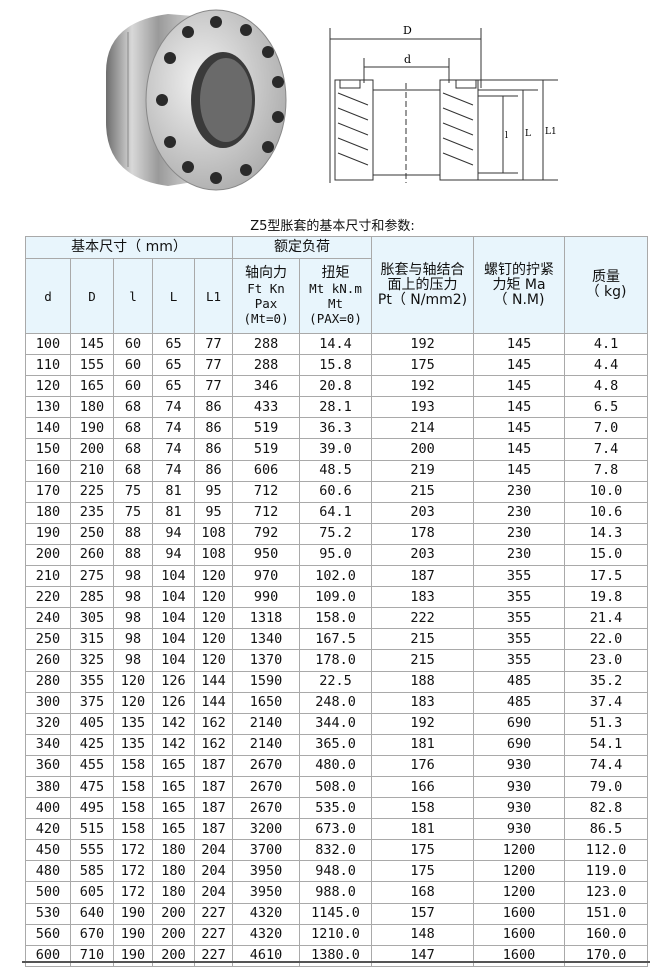 This screenshot has width=665, height=967. I want to click on table-cell: 950, so click(266, 555).